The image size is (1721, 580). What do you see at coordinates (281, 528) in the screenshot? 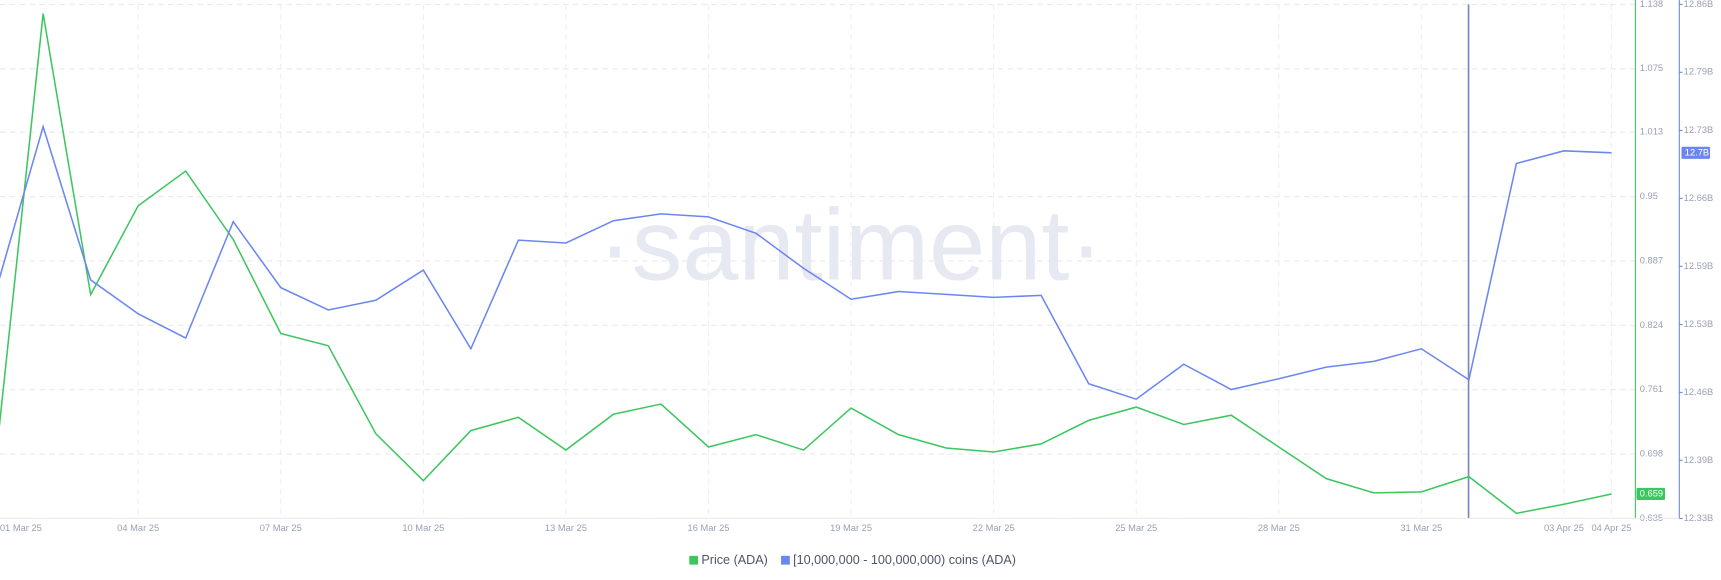
I see `x-tick-label: 07 Mar 25` at bounding box center [281, 528].